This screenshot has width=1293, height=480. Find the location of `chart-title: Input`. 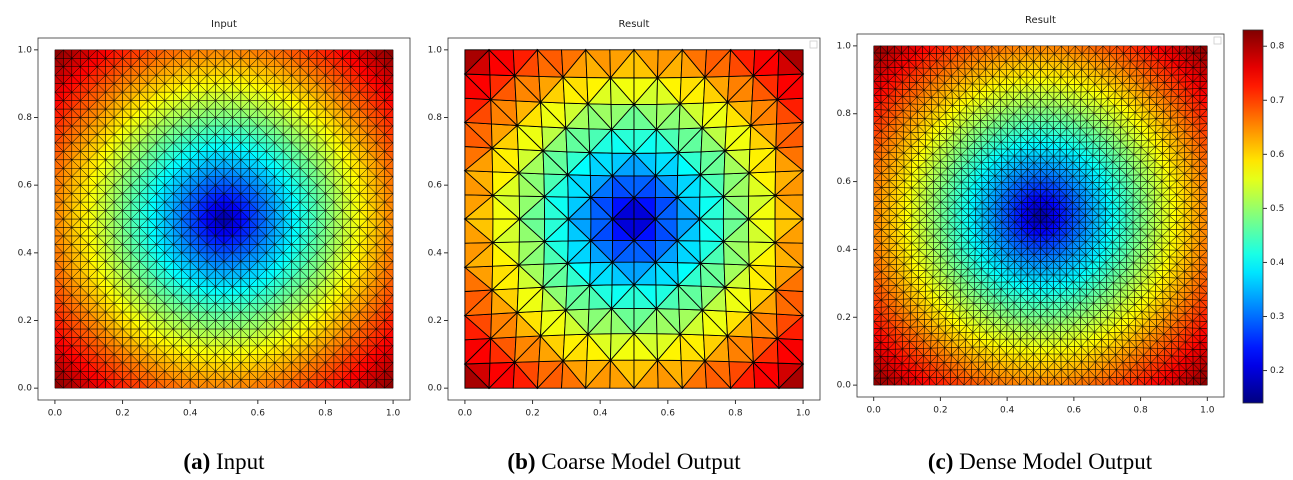

chart-title: Input is located at coordinates (224, 24).